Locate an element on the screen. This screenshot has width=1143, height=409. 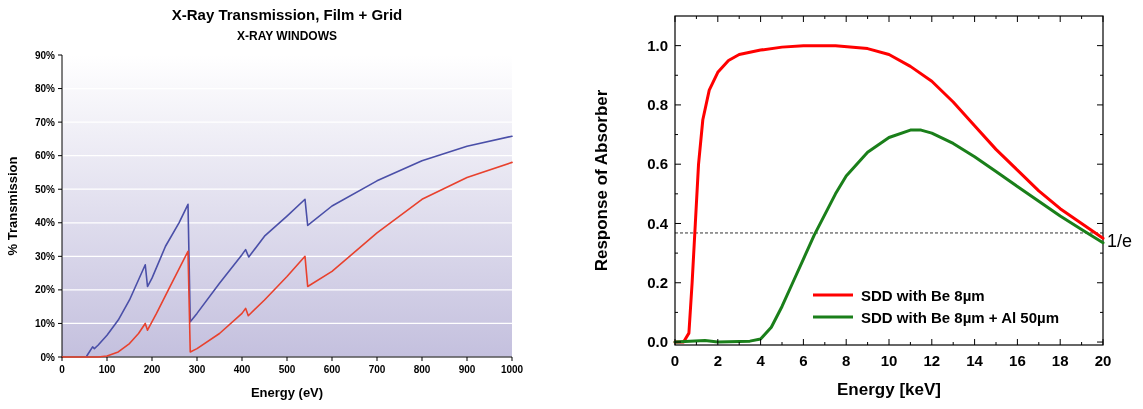
ref-line-label: 1/e is located at coordinates (1120, 240).